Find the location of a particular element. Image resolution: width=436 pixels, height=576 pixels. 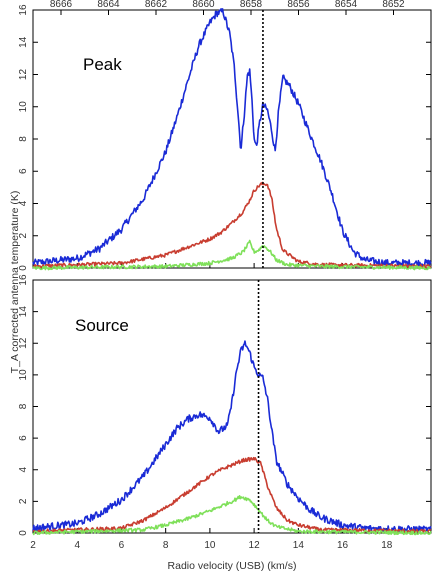

x-tick-label: 8 is located at coordinates (166, 545).